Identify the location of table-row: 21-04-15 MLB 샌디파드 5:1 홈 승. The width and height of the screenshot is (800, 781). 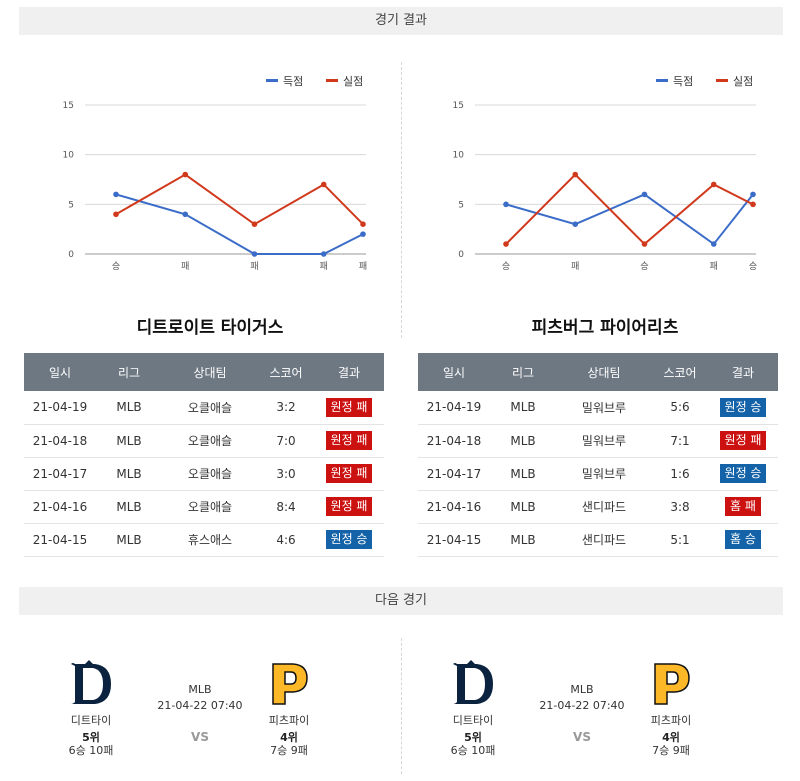
(598, 540).